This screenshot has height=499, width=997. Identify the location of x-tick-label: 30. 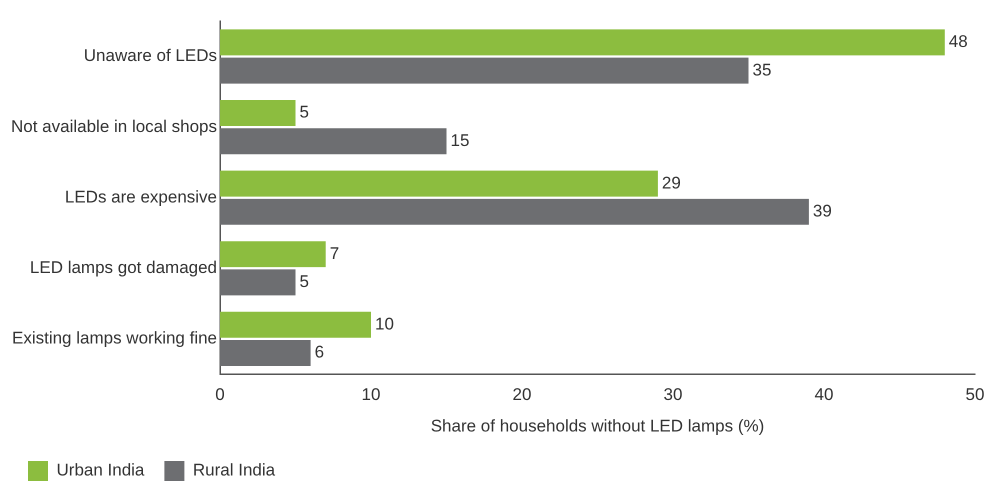
(673, 394).